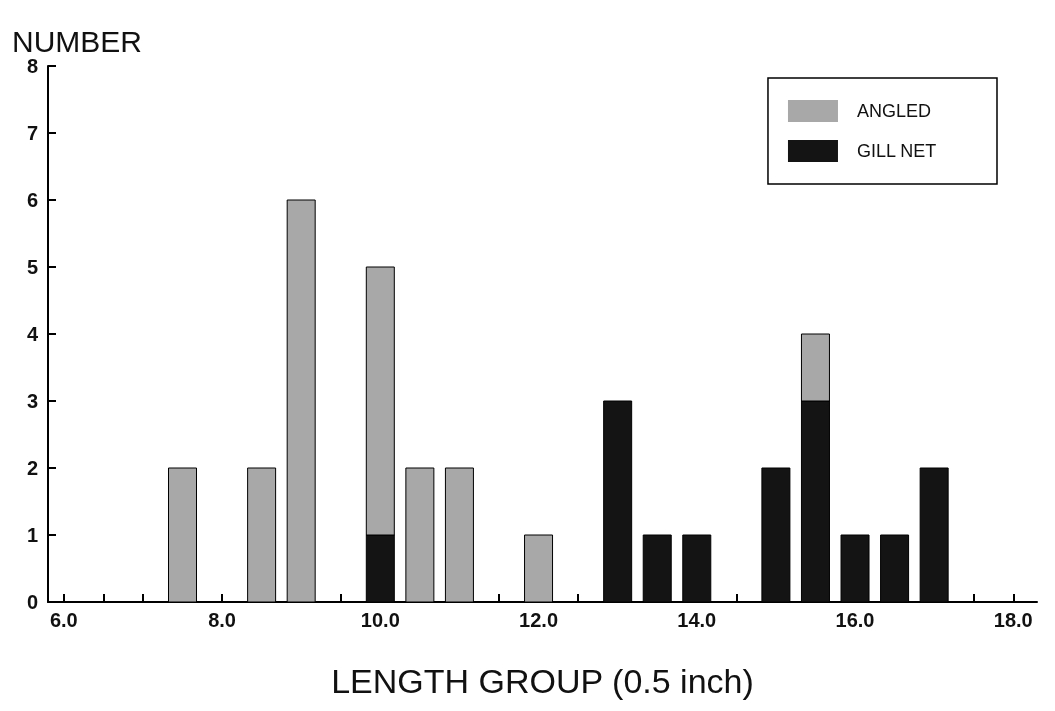  What do you see at coordinates (222, 620) in the screenshot?
I see `x-tick-label: 8.0` at bounding box center [222, 620].